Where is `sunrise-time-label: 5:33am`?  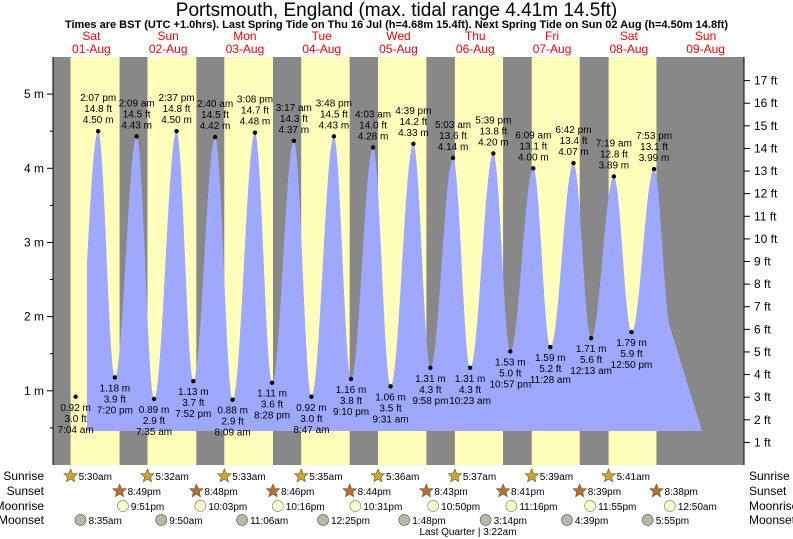 sunrise-time-label: 5:33am is located at coordinates (248, 477).